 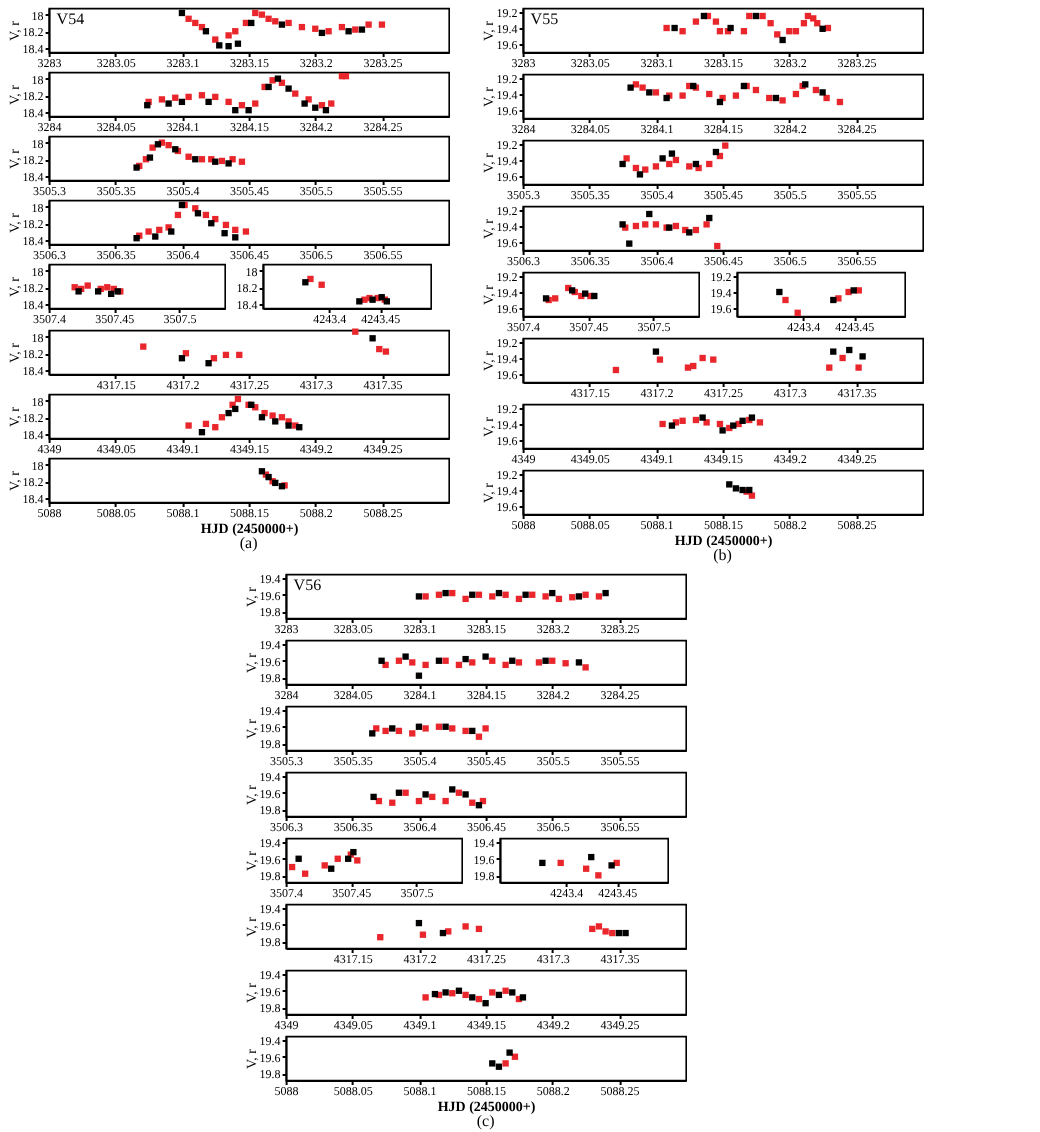 What do you see at coordinates (544, 19) in the screenshot?
I see `annotation: V55` at bounding box center [544, 19].